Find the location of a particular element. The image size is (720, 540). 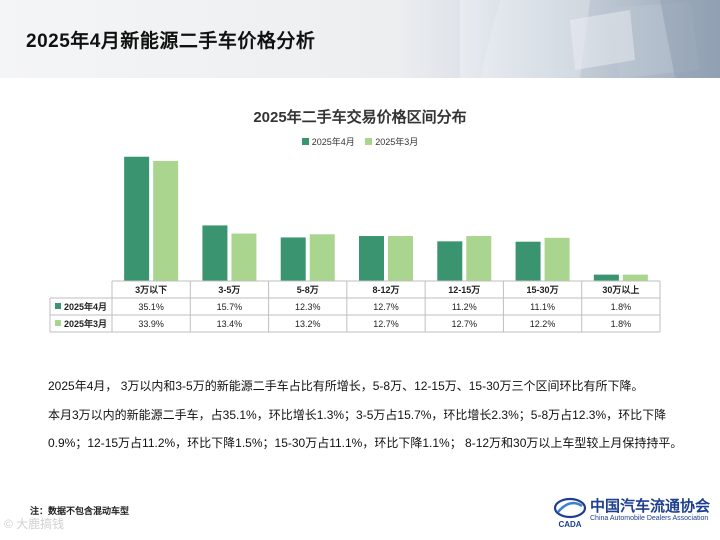

data-label-1-6: 1.8% is located at coordinates (621, 324).